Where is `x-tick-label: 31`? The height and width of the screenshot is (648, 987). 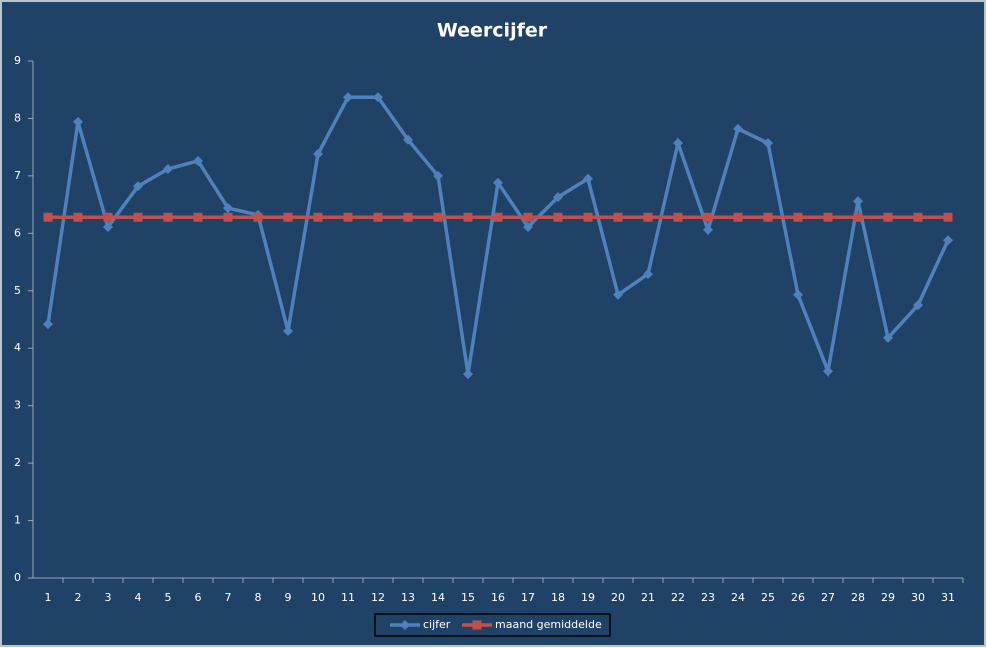 x-tick-label: 31 is located at coordinates (948, 597).